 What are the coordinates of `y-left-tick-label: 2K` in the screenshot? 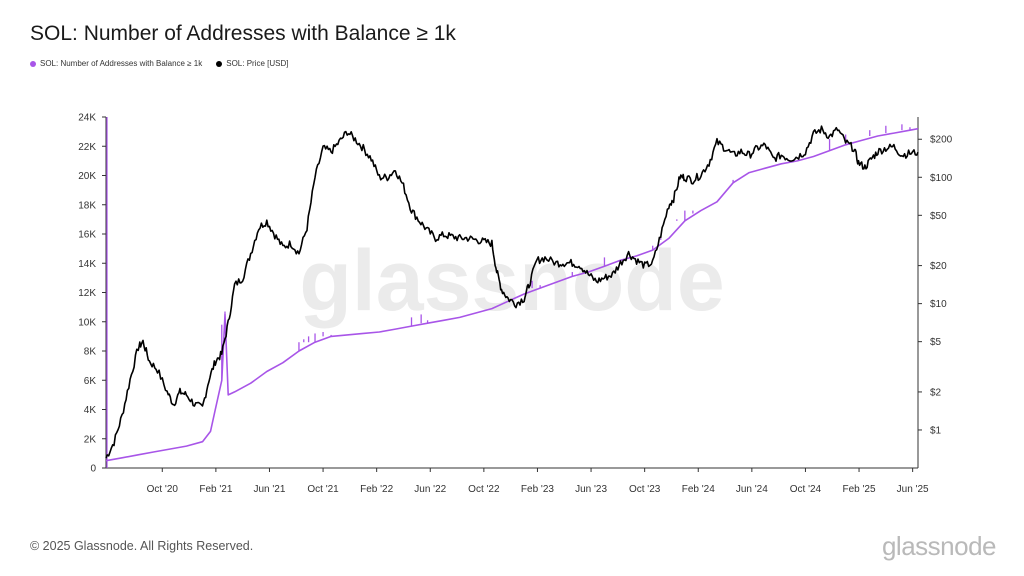 It's located at (90, 439).